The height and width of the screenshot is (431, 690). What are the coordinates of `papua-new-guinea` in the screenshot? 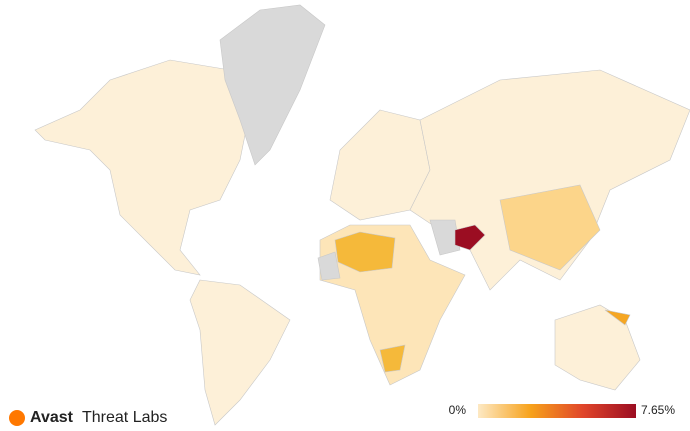 It's located at (617, 317).